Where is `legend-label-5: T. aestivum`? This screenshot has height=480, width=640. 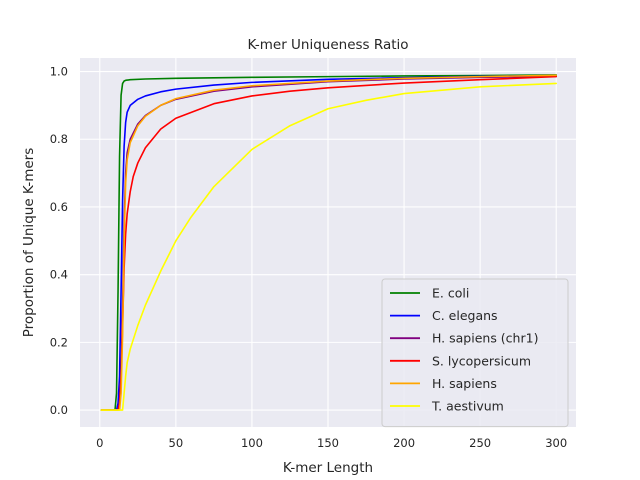 legend-label-5: T. aestivum is located at coordinates (467, 406).